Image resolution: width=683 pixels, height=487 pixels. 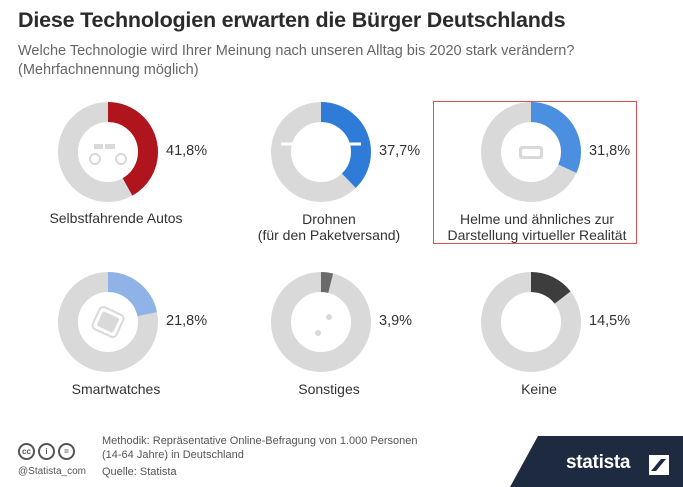 What do you see at coordinates (187, 321) in the screenshot?
I see `value-label: 21,8%` at bounding box center [187, 321].